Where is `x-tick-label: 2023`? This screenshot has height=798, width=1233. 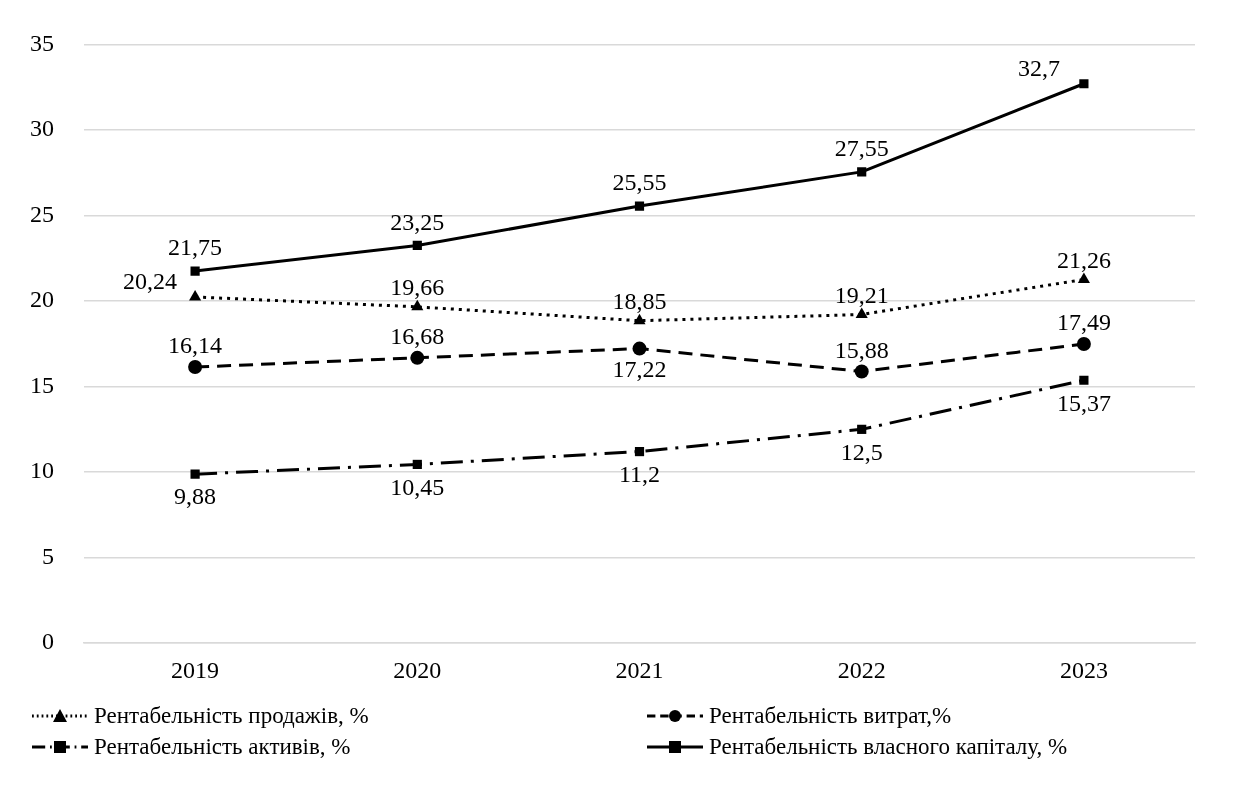 x-tick-label: 2023 is located at coordinates (1083, 669).